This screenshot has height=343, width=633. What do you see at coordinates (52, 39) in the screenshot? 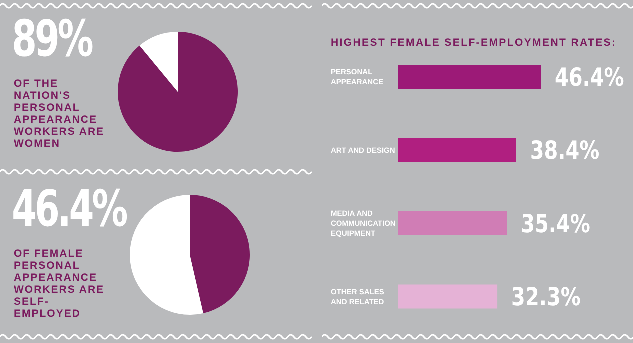
I see `chart-title: 89%` at bounding box center [52, 39].